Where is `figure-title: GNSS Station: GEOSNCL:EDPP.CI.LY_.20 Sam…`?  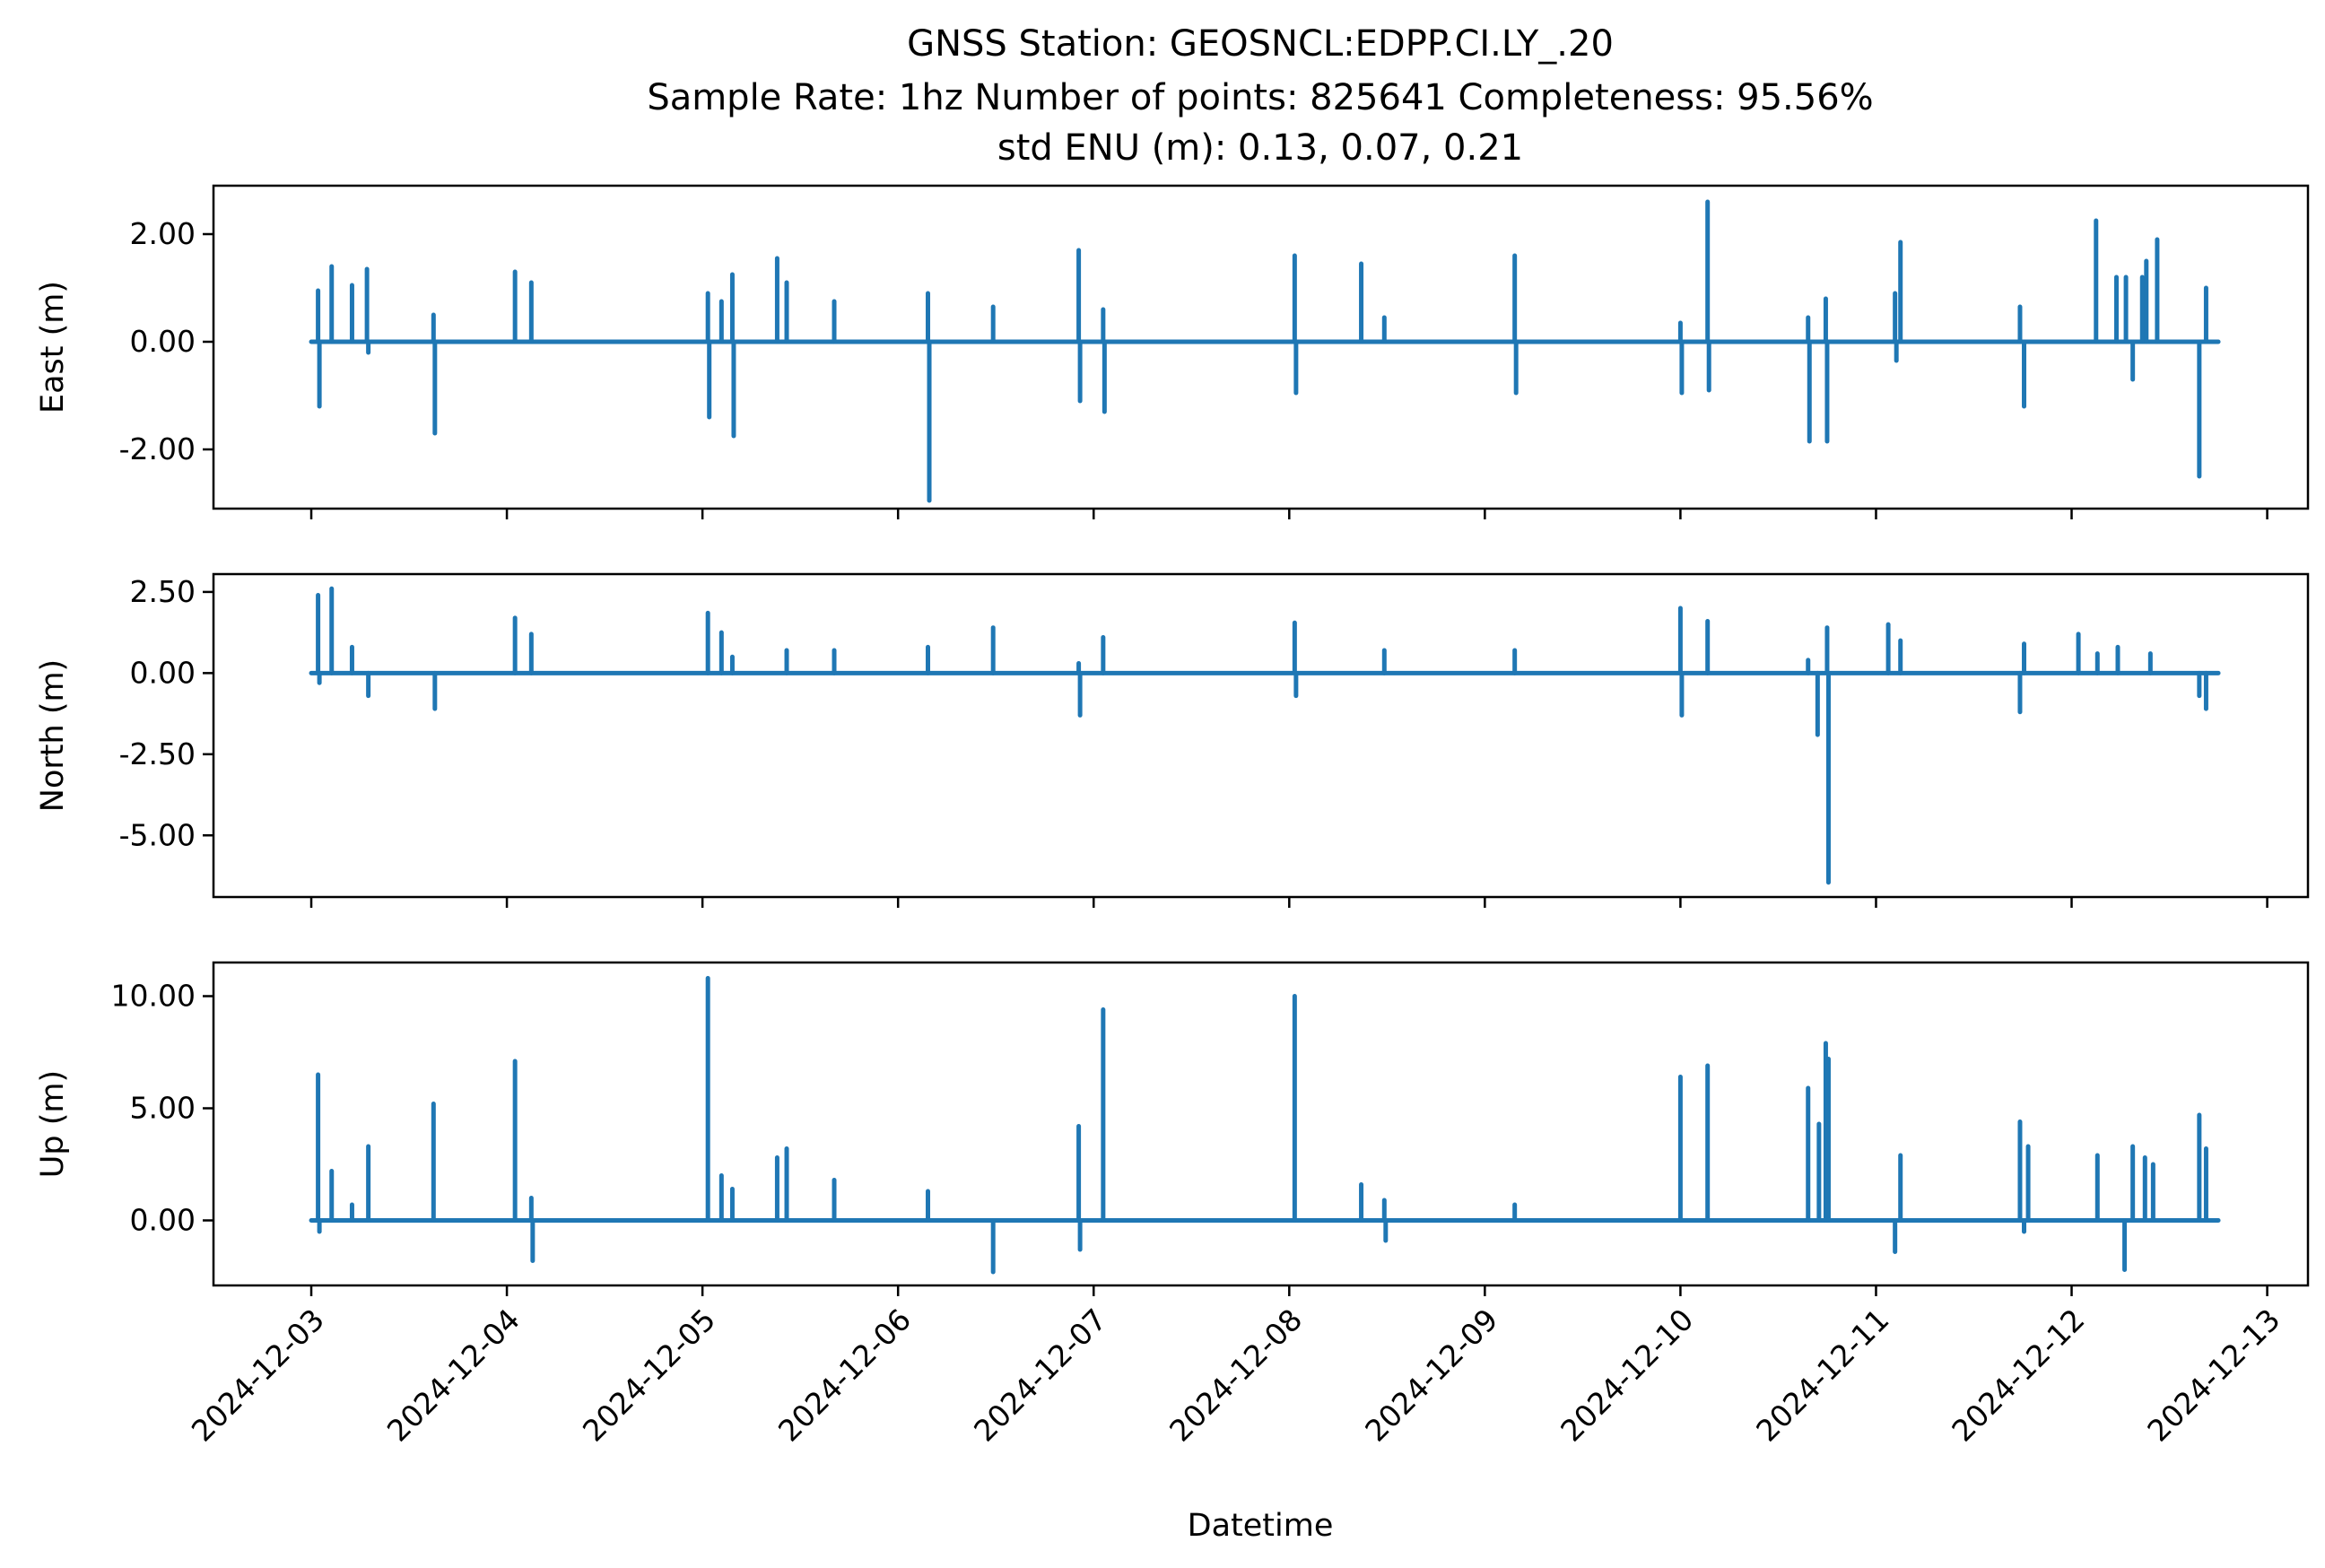 figure-title: GNSS Station: GEOSNCL:EDPP.CI.LY_.20 Sam… is located at coordinates (1260, 96).